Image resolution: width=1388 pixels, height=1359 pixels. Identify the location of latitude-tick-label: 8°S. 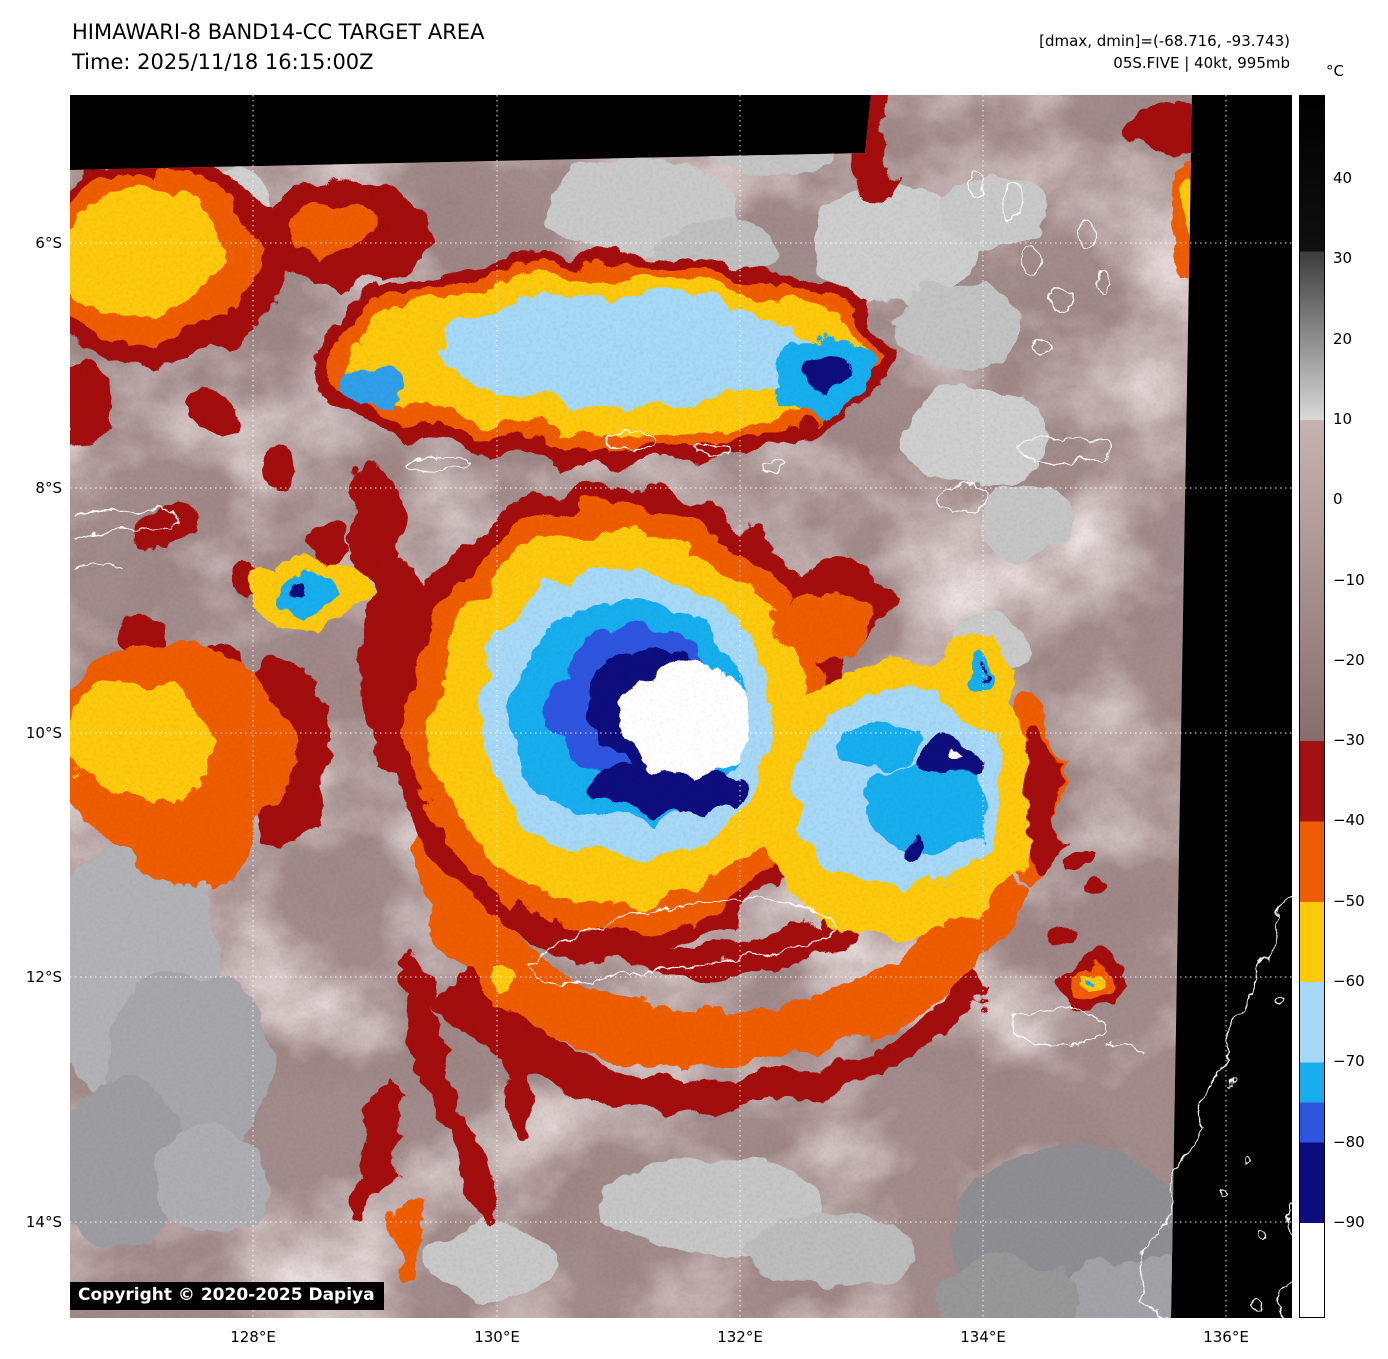
(48, 488).